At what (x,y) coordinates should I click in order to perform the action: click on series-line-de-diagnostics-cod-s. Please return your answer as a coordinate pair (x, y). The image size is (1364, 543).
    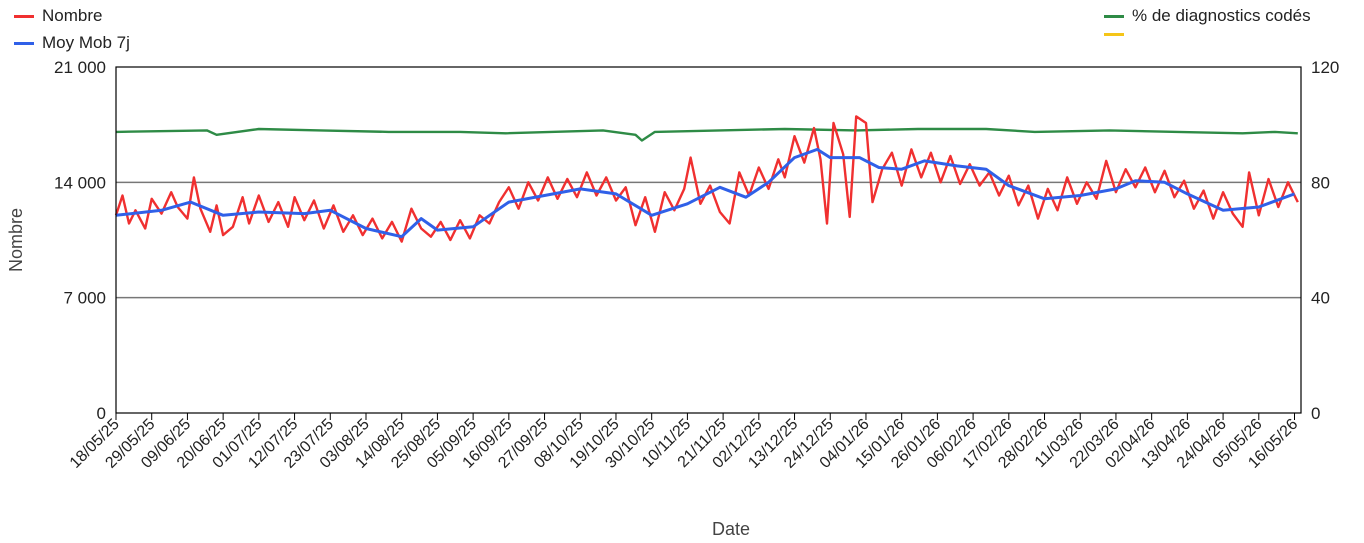
    Looking at the image, I should click on (706, 134).